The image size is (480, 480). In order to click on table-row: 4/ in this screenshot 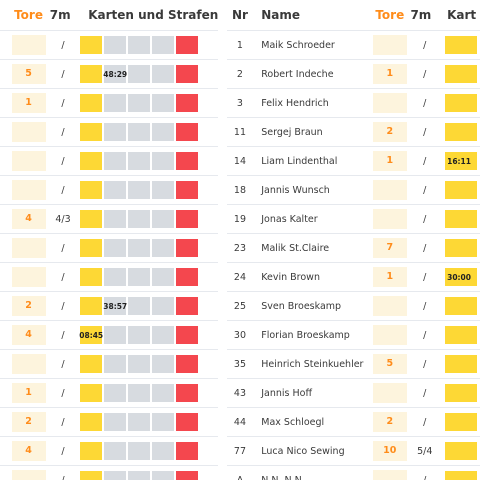, I will do `click(109, 451)`.